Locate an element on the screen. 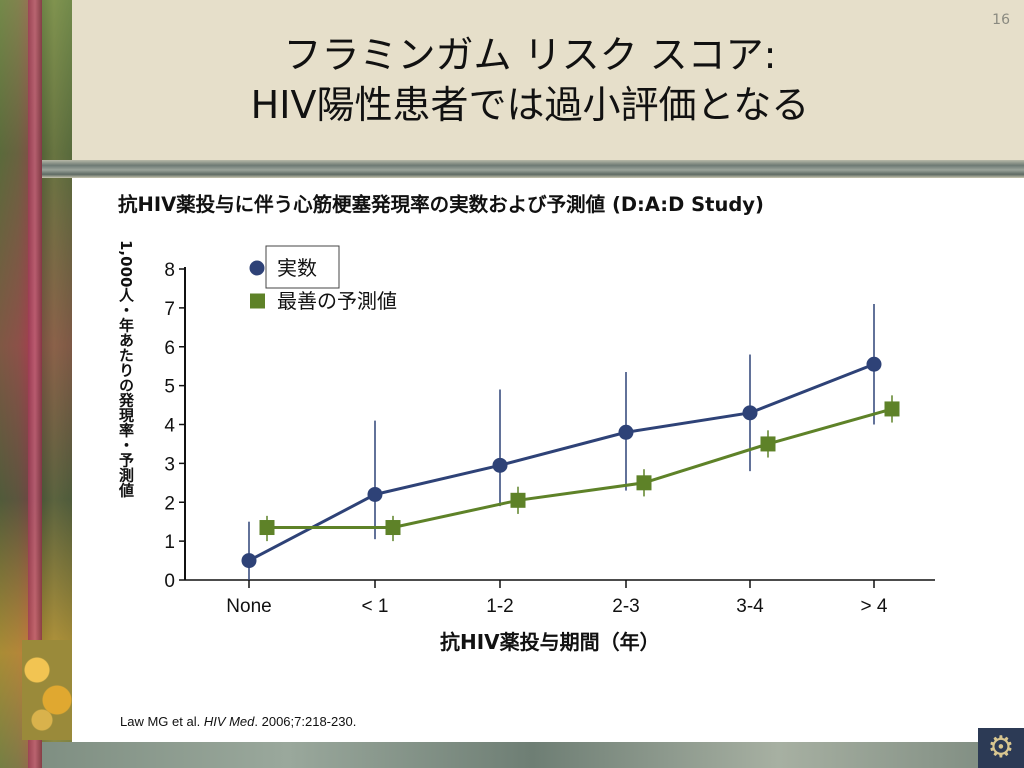 This screenshot has height=768, width=1024. decorative-bark is located at coordinates (35, 384).